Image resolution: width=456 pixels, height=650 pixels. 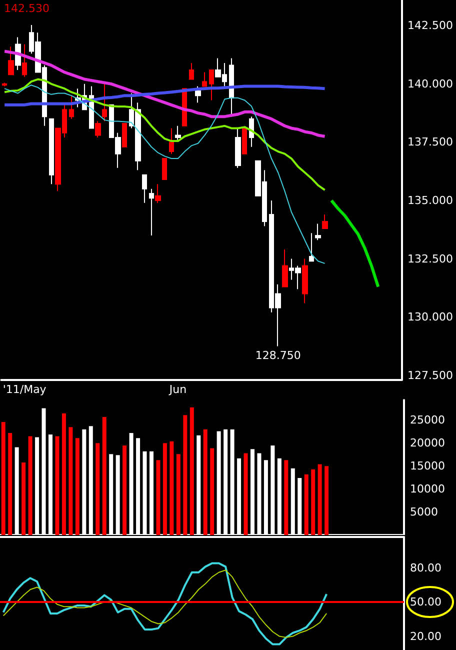 I want to click on y-tick-label: 20000, so click(x=427, y=443).